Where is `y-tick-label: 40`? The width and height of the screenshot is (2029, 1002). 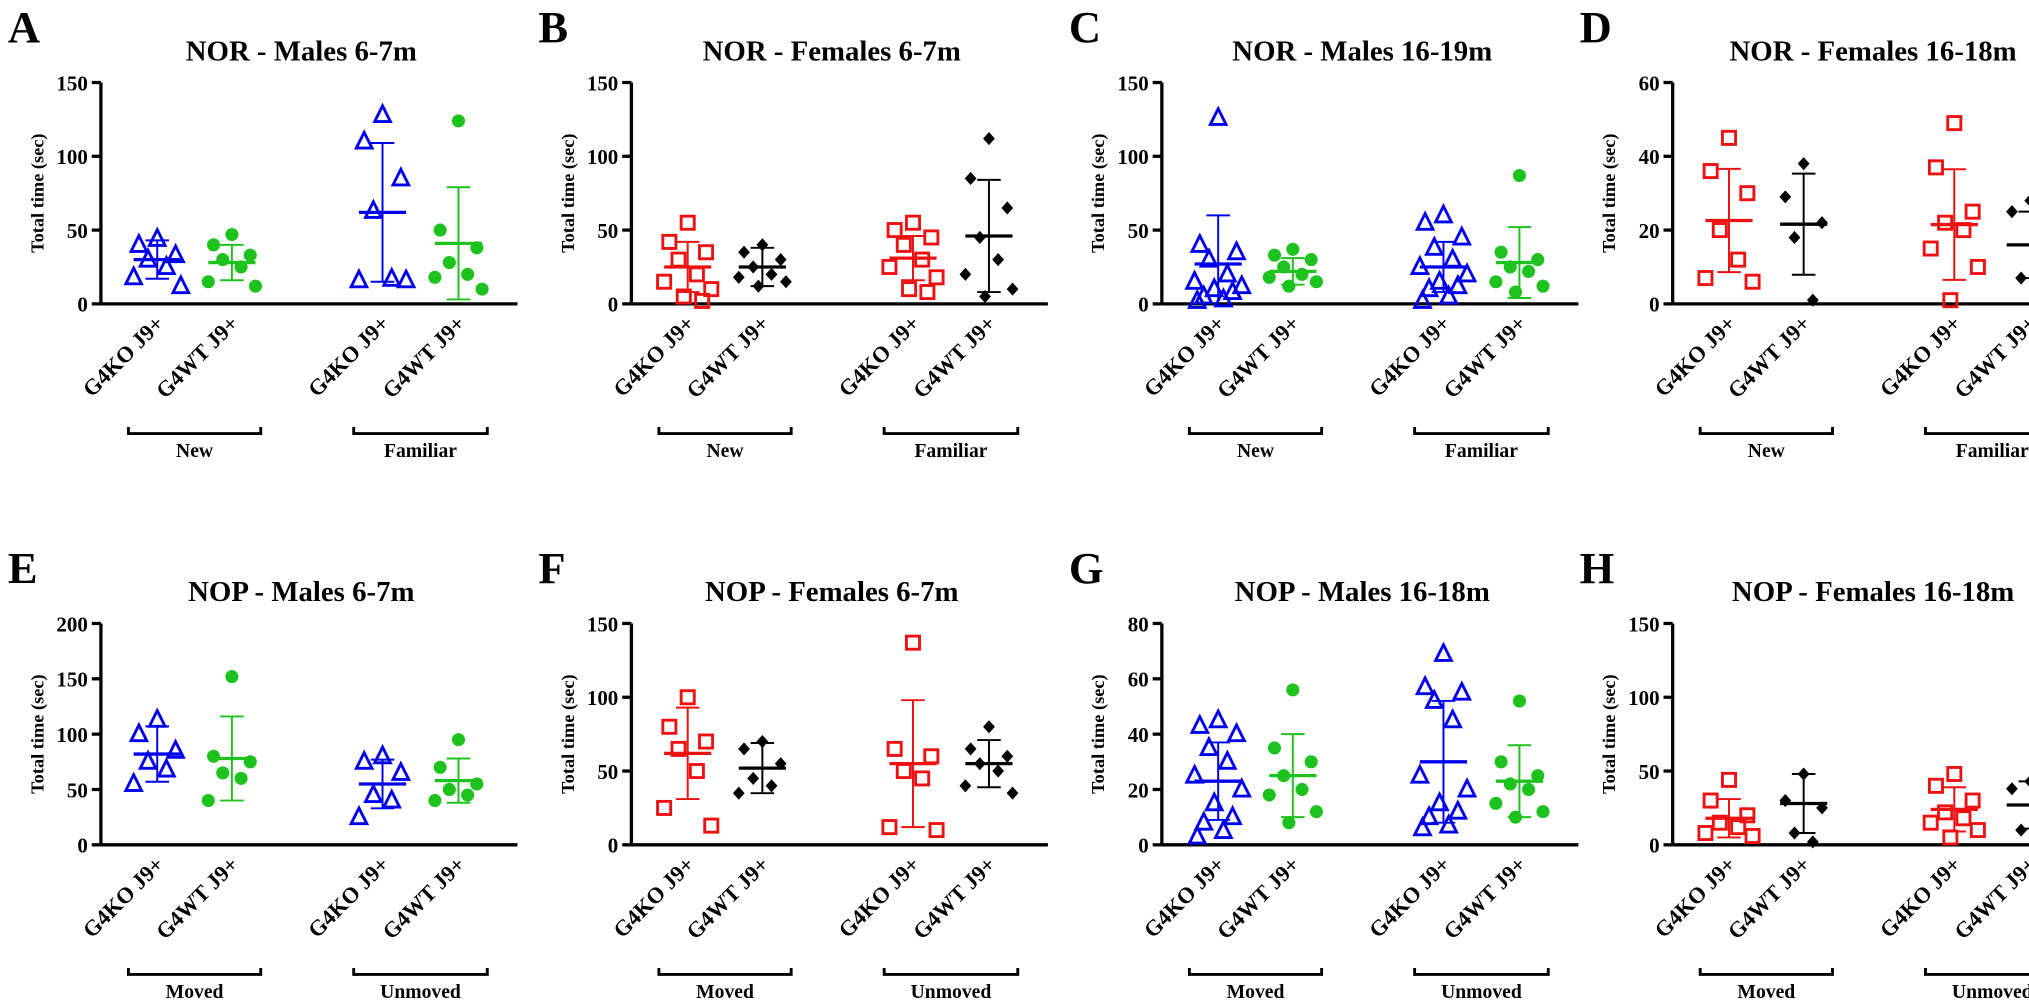 y-tick-label: 40 is located at coordinates (1138, 735).